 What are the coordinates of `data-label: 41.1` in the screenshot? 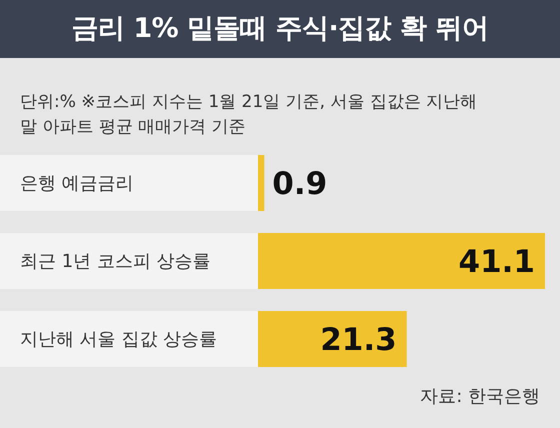 It's located at (496, 262).